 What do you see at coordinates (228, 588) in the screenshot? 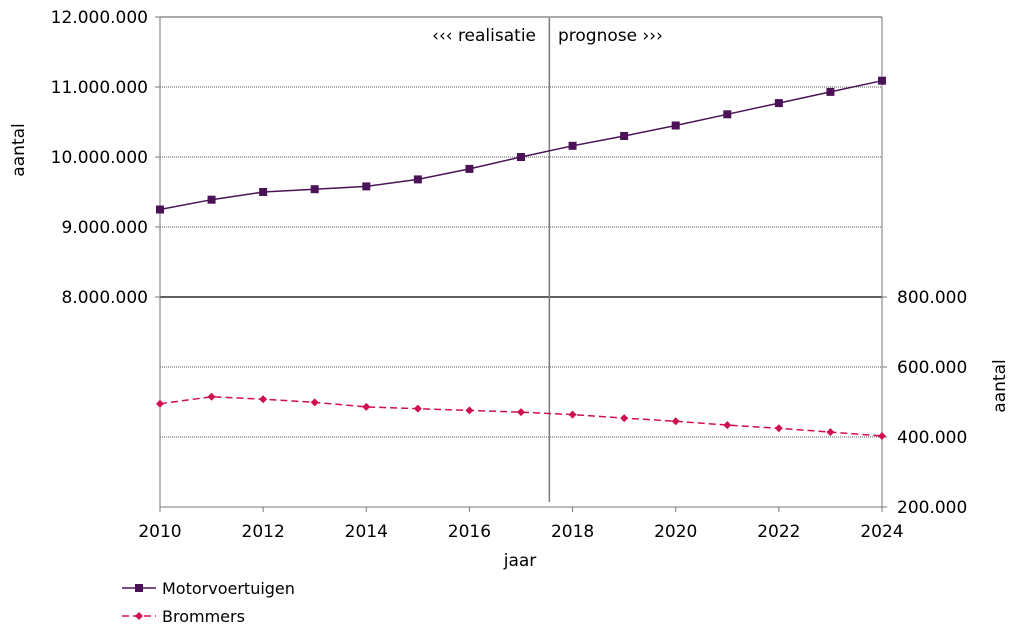
I see `legend-label-motorvoertuigen: Motorvoertuigen` at bounding box center [228, 588].